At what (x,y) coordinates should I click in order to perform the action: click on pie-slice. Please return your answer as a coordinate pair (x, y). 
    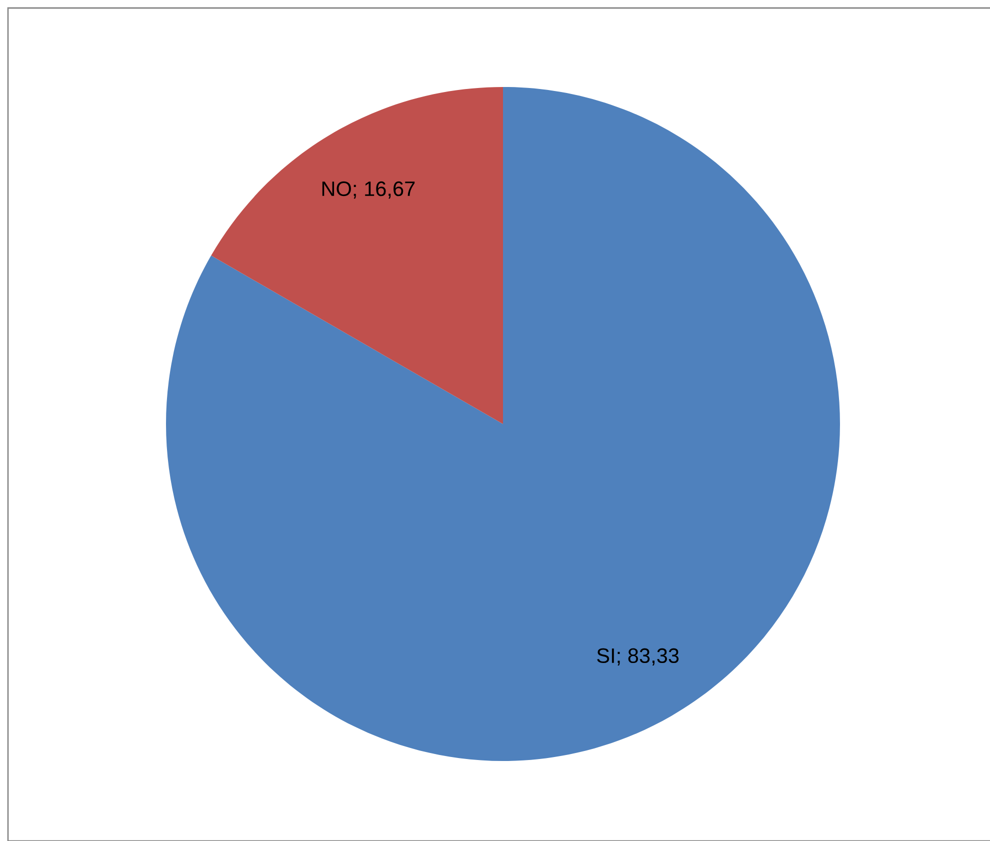
    Looking at the image, I should click on (357, 255).